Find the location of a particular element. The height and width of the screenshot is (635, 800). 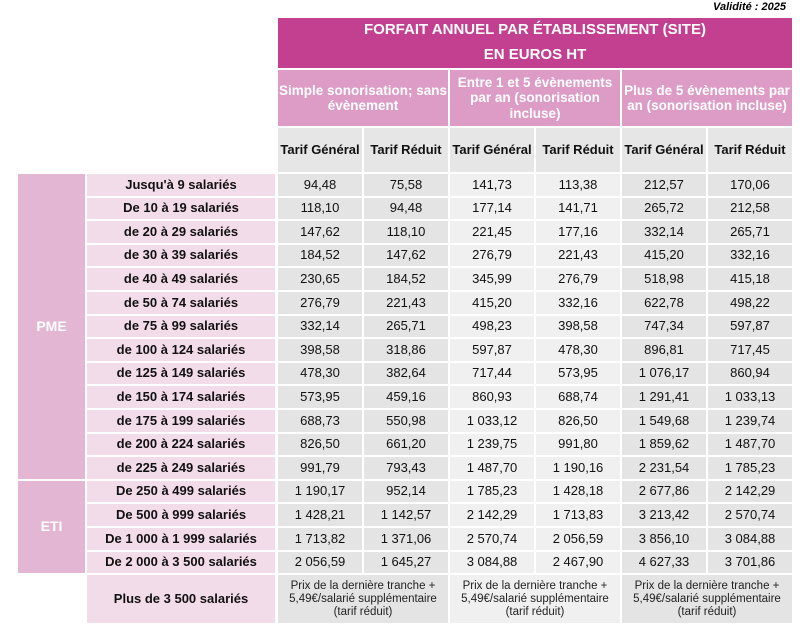

row-label: Jusqu'à 9 salariés is located at coordinates (181, 185).